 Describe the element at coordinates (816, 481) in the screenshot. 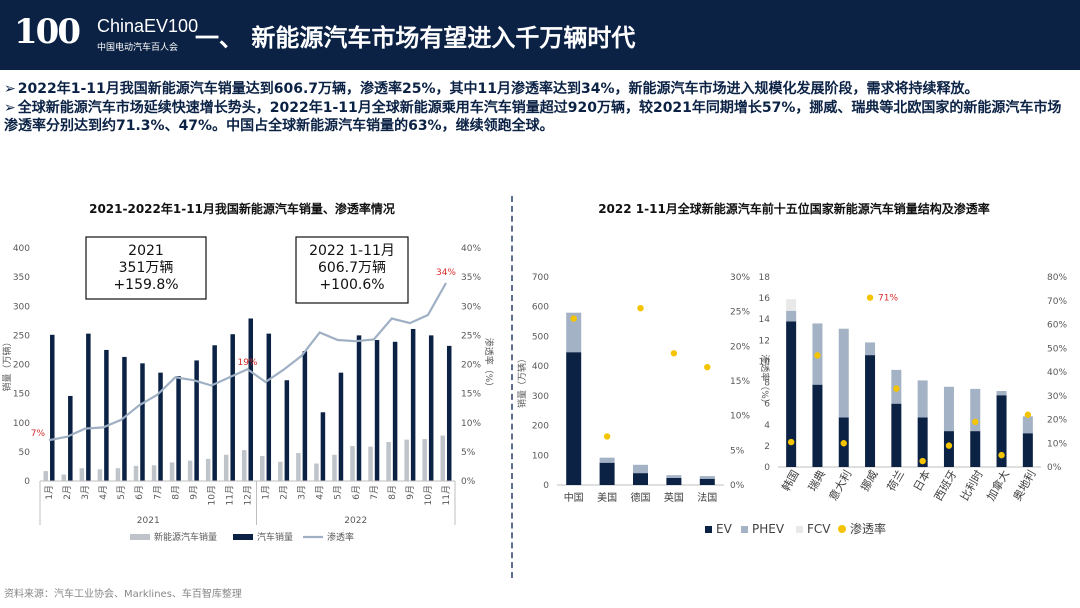

I see `x-tick-label: 瑞典` at that location.